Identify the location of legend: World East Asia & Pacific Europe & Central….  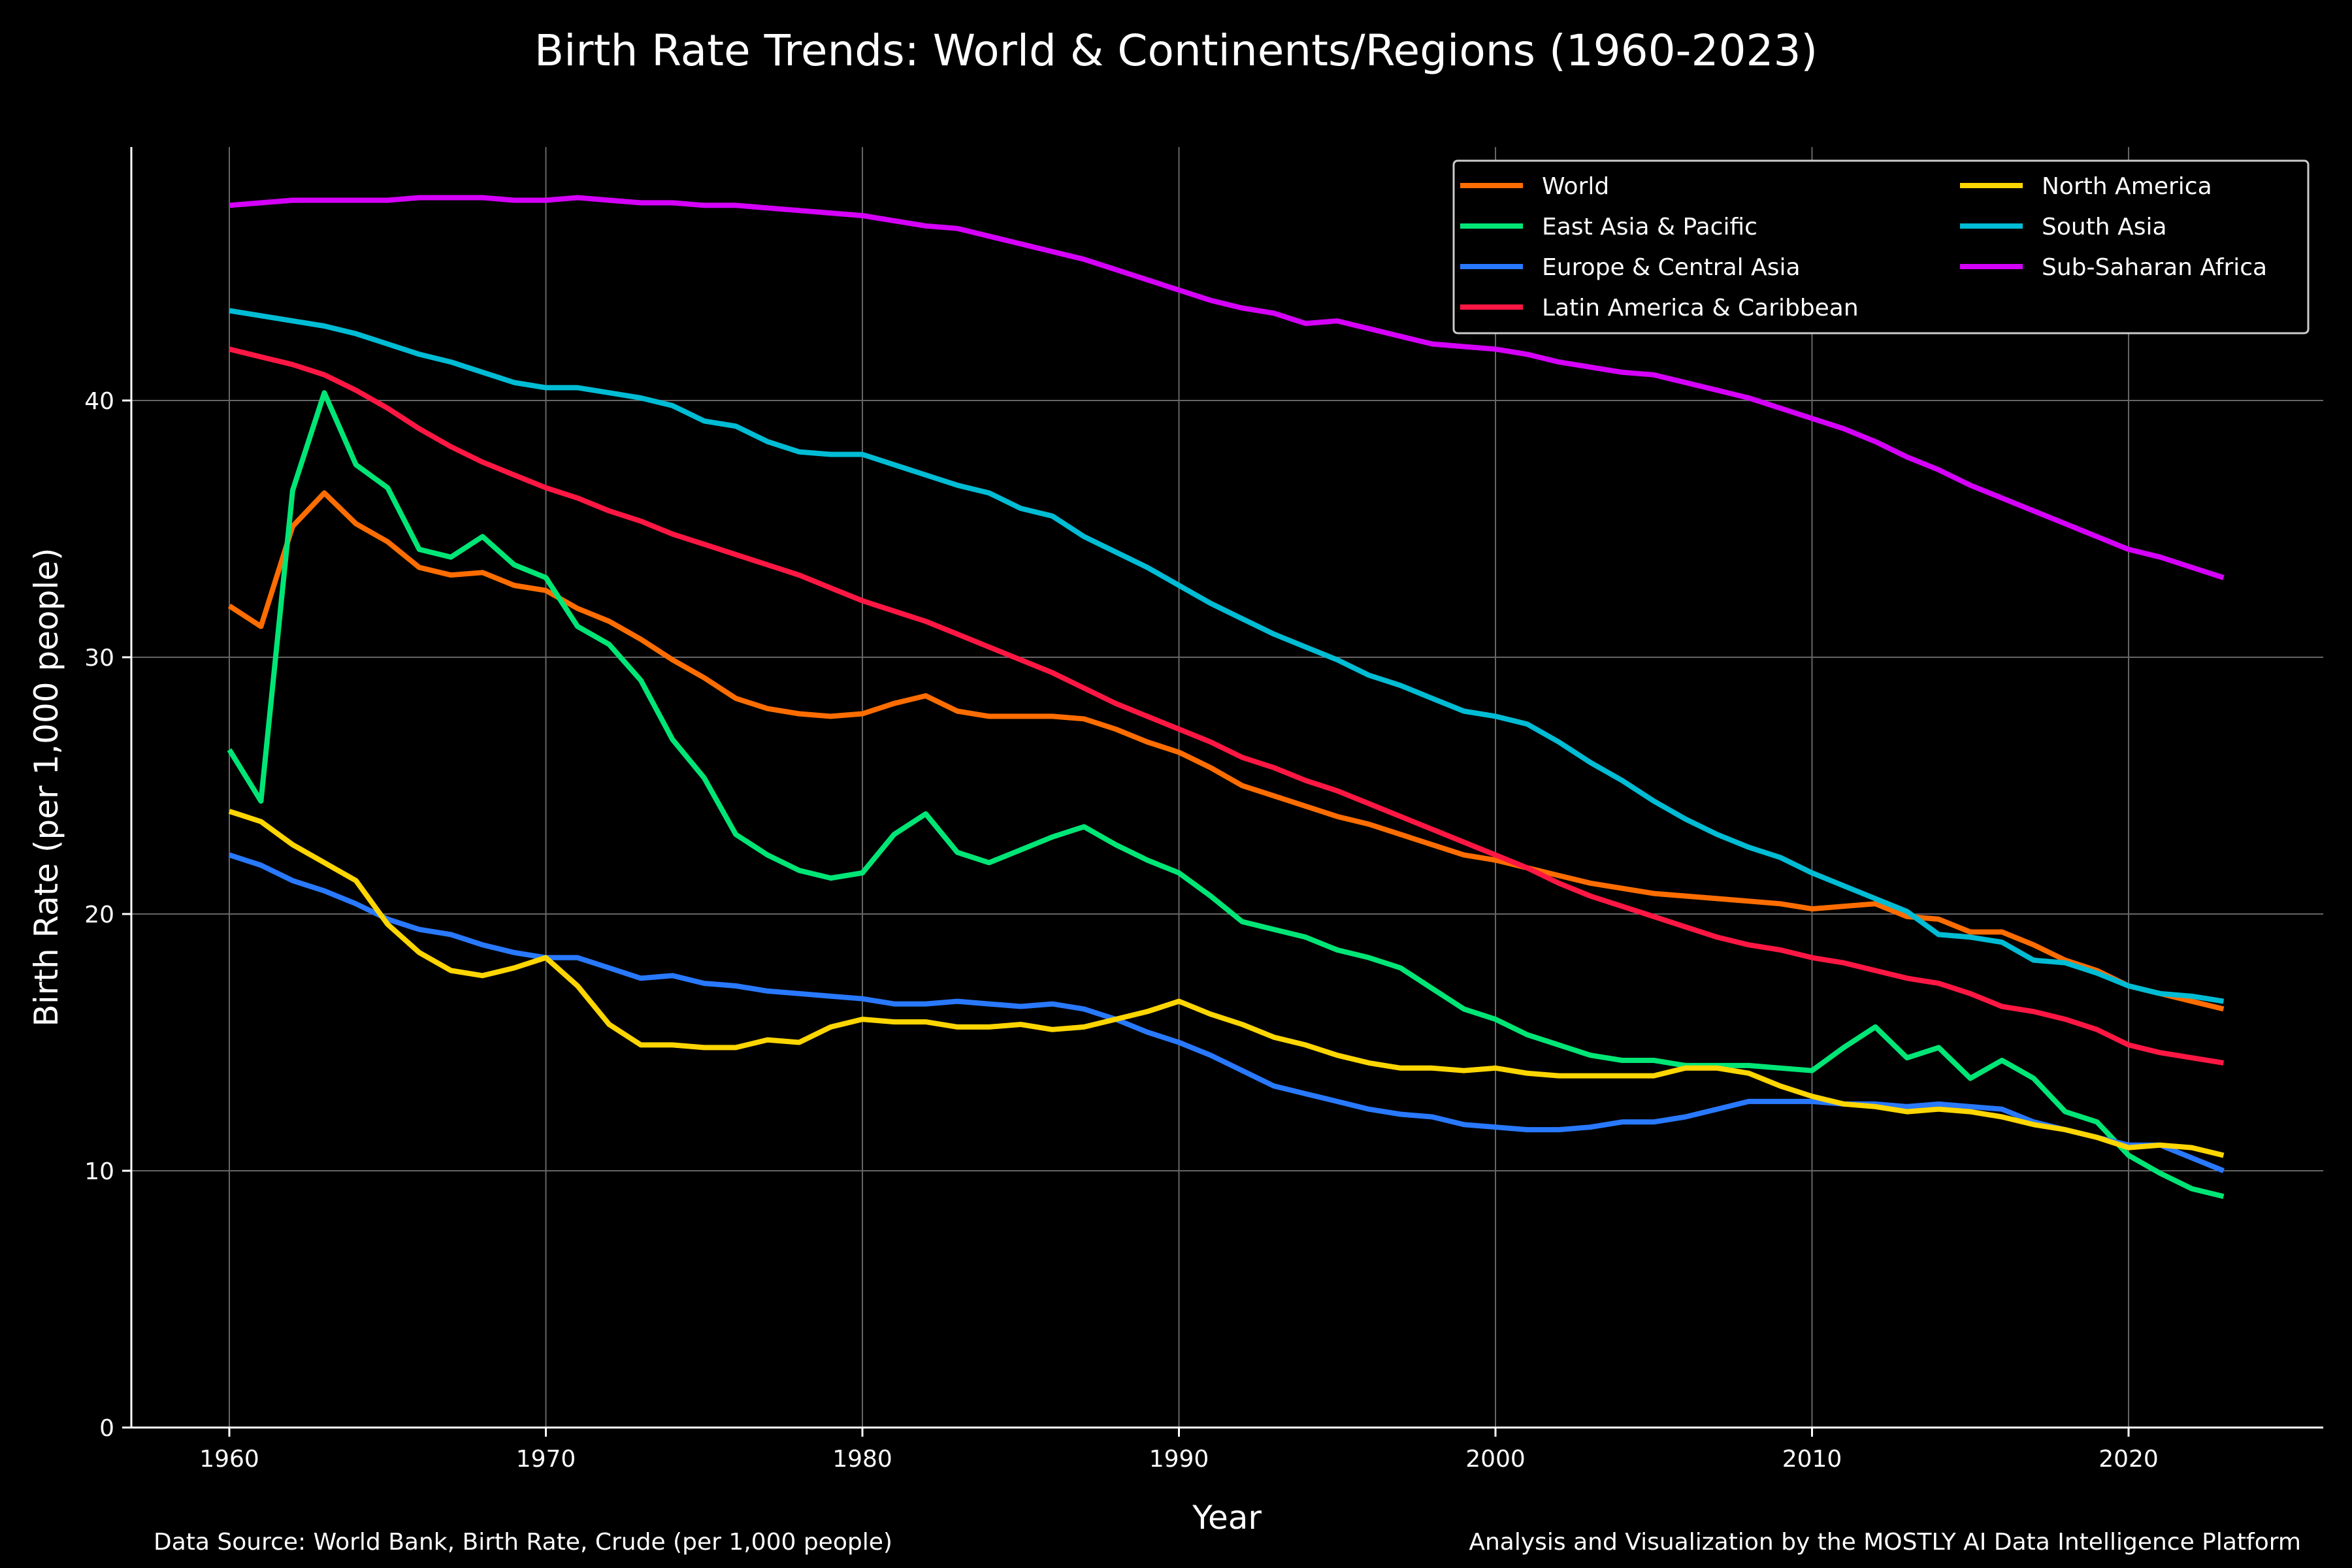
(1881, 247).